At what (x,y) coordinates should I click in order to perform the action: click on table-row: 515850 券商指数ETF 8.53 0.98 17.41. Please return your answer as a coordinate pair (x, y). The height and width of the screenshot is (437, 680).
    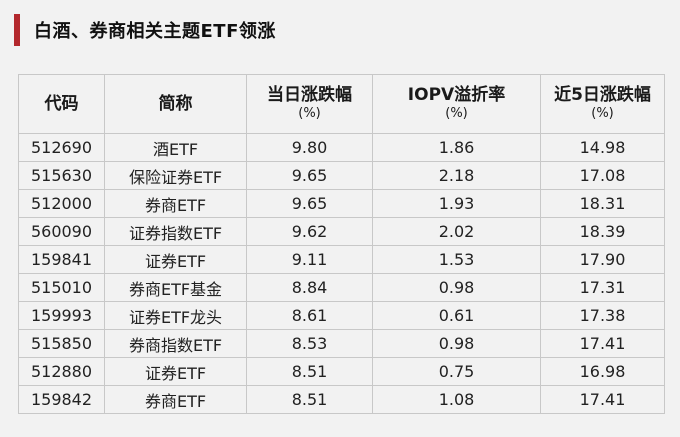
    Looking at the image, I should click on (341, 343).